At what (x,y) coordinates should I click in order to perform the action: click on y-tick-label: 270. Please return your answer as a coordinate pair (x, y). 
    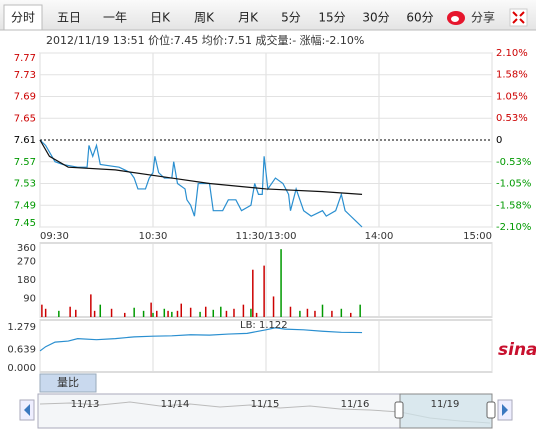
    Looking at the image, I should click on (26, 262).